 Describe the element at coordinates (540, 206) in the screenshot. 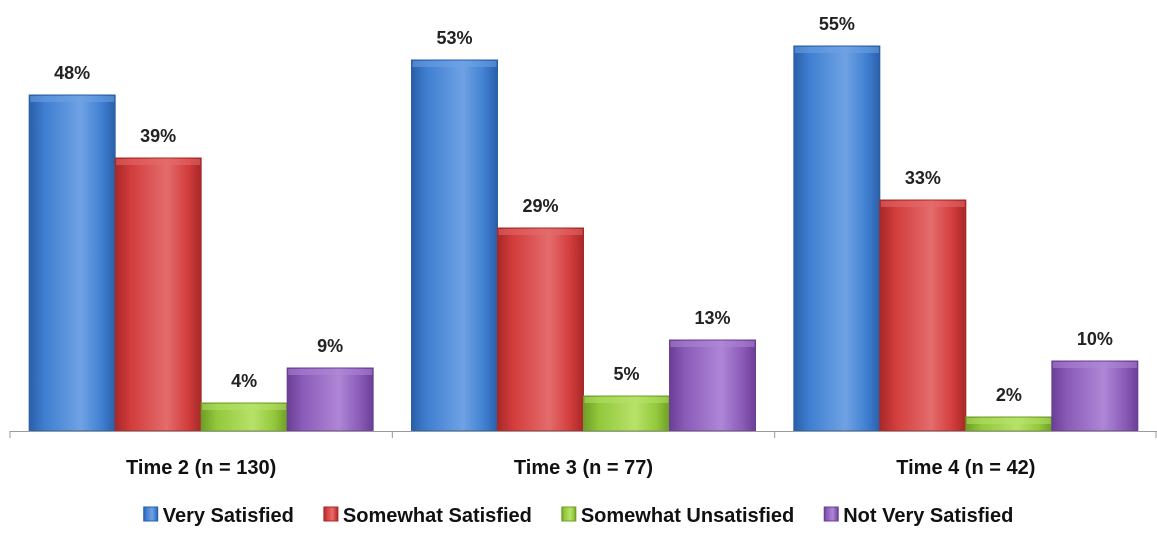

I see `data-label: 29%` at that location.